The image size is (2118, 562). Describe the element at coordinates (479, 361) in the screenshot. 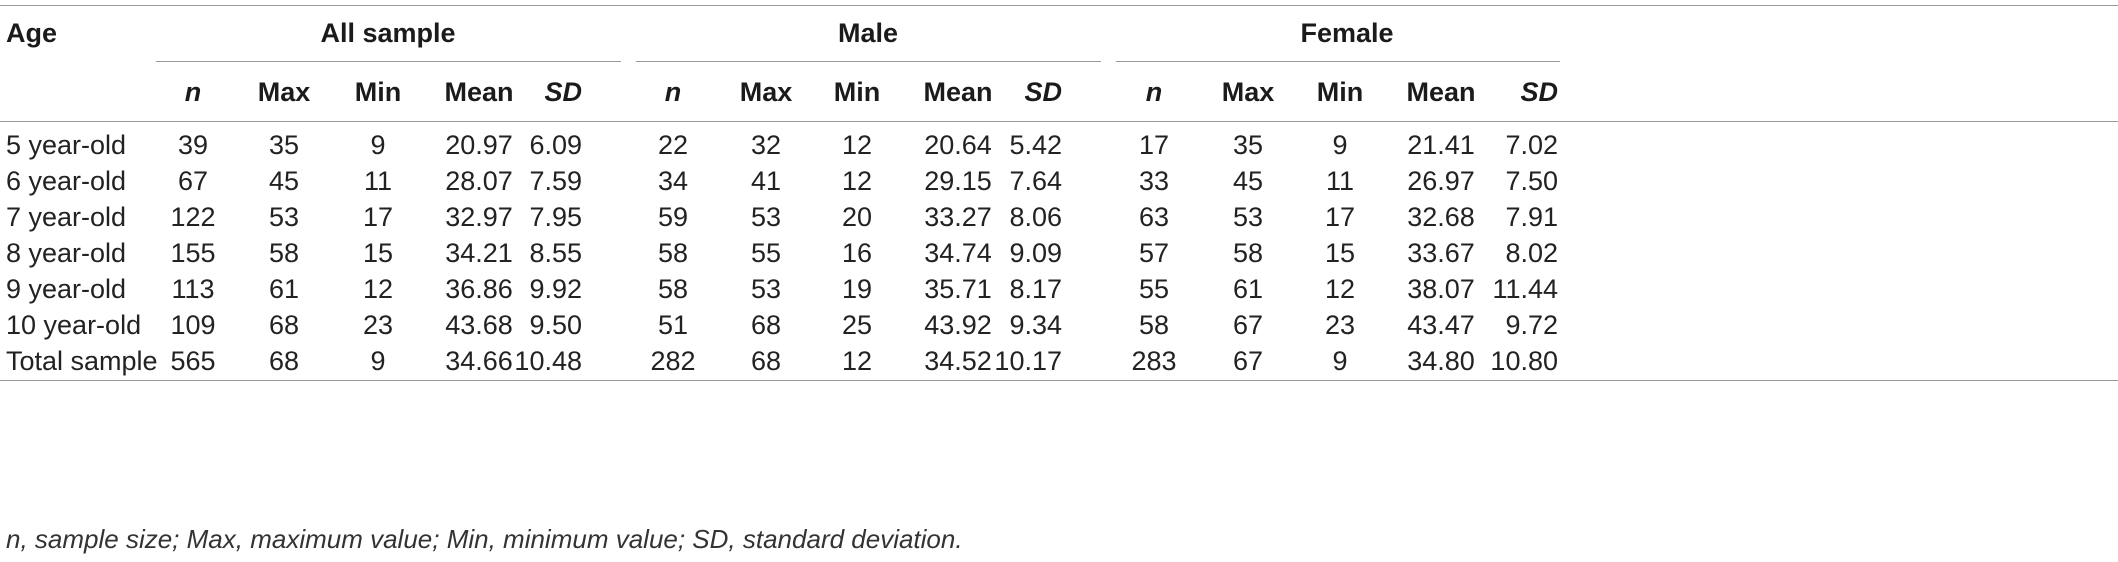

I see `table-cell: 34.66` at that location.